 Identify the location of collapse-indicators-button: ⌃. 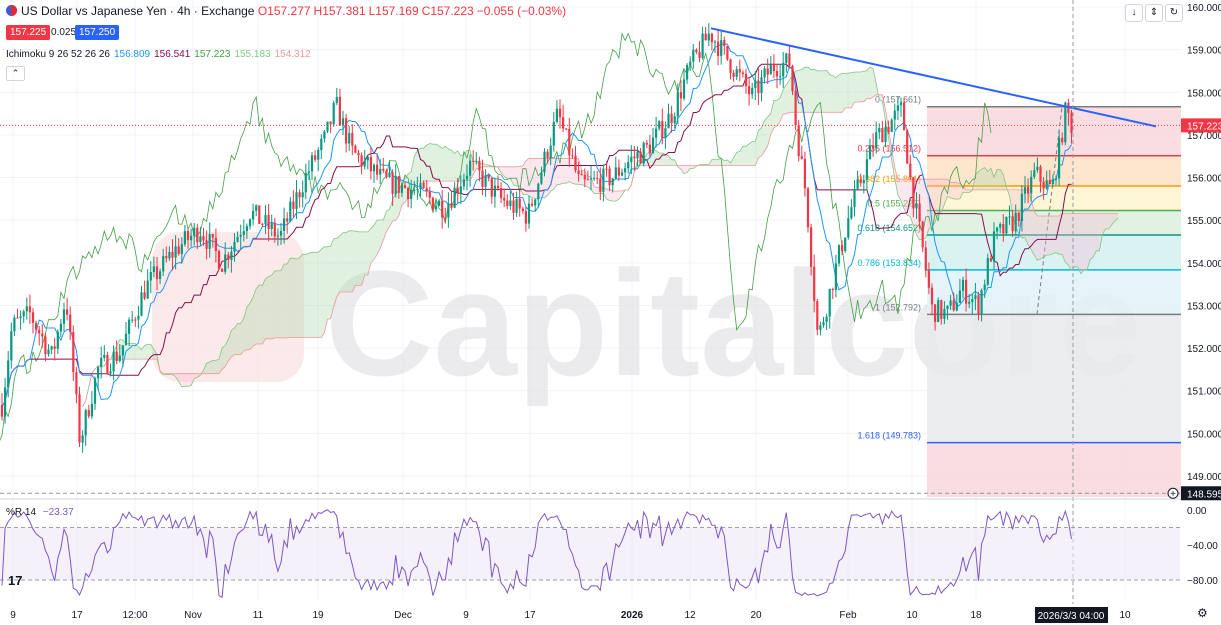
(15, 73).